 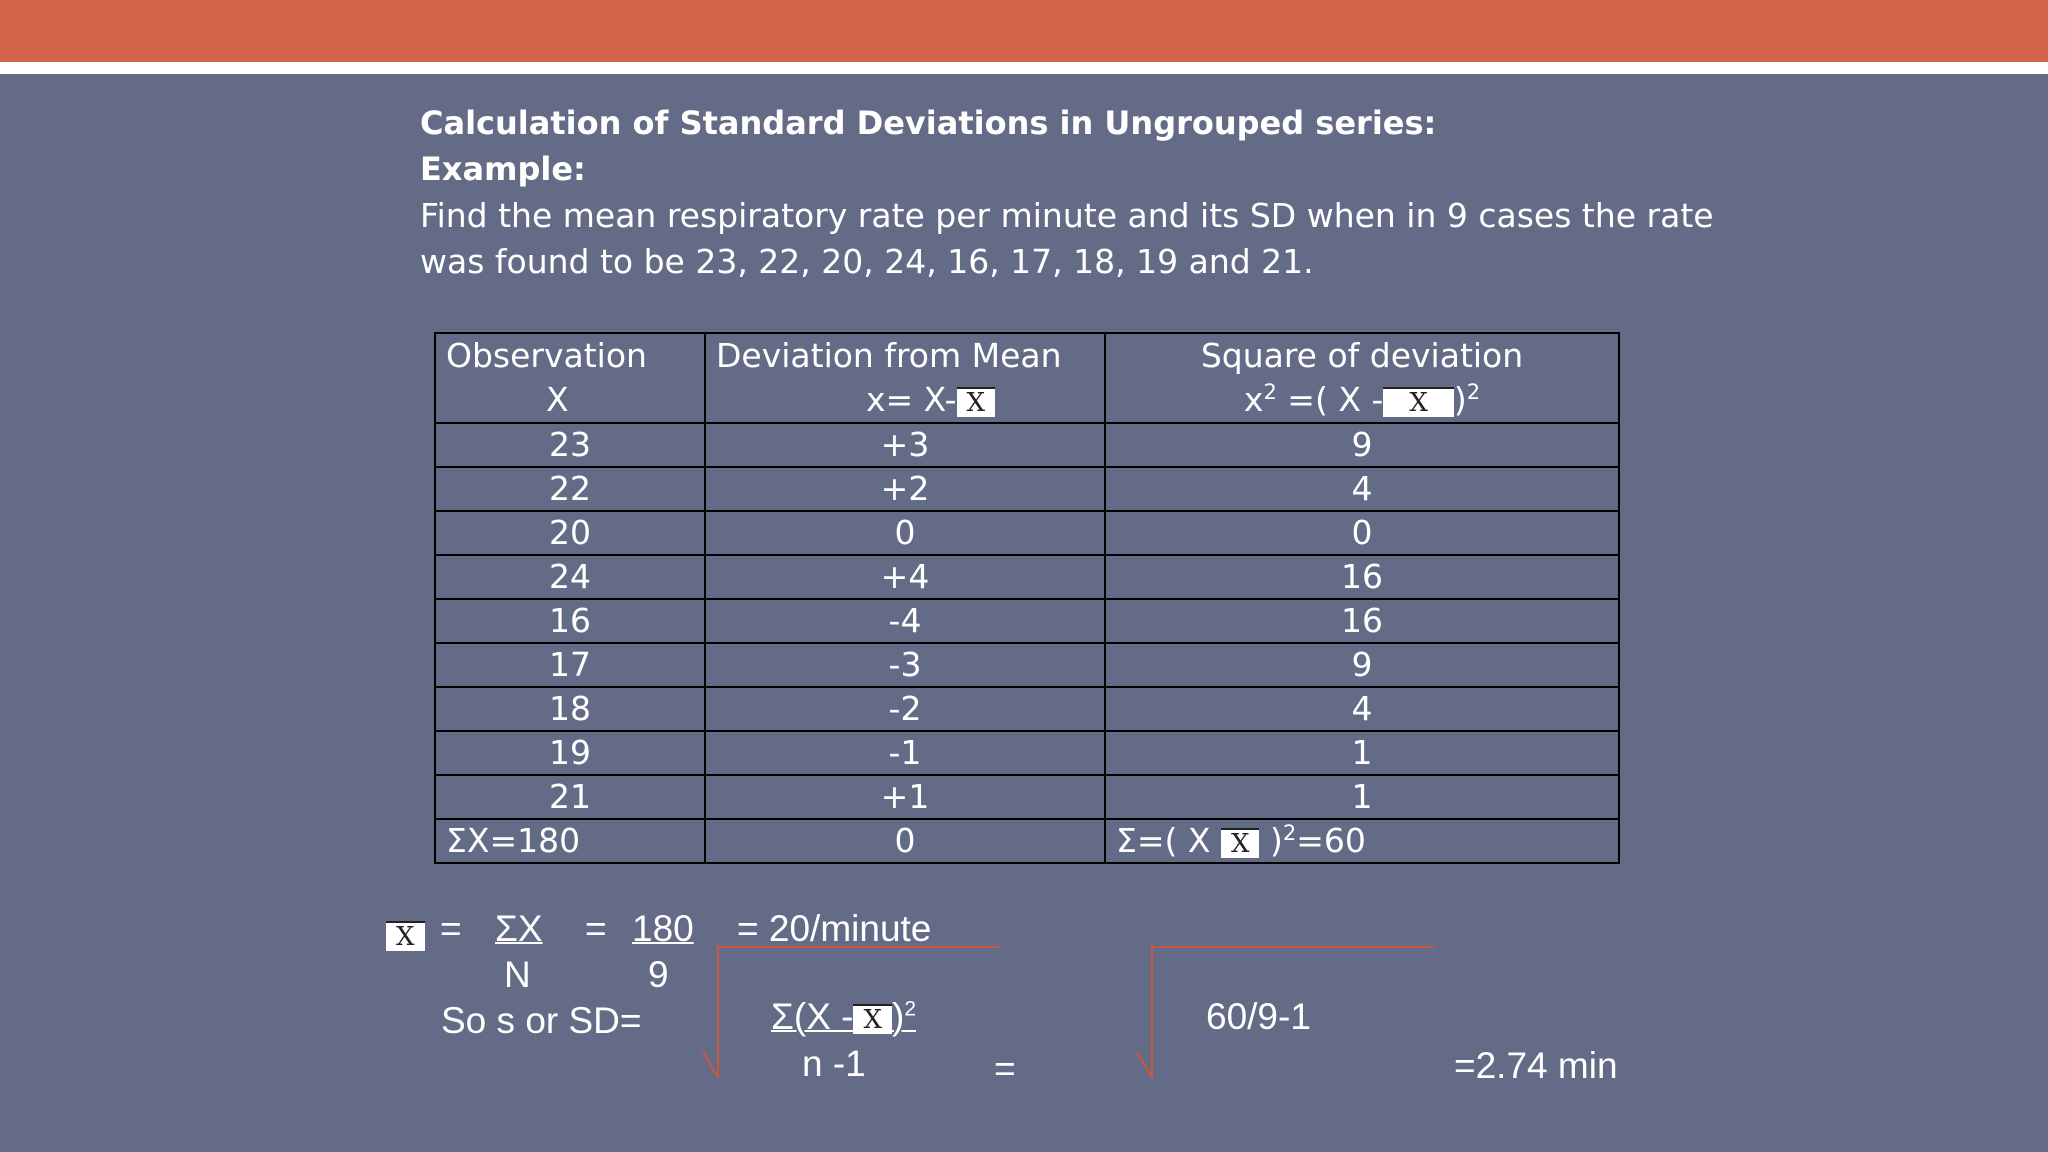 I want to click on deviation-cell: +2, so click(x=905, y=489).